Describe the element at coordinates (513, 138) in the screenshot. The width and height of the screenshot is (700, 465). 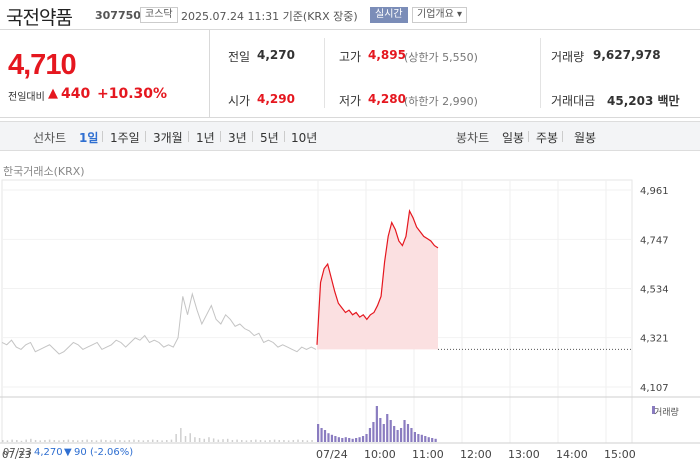
I see `tab-daily-candle: 일봉` at that location.